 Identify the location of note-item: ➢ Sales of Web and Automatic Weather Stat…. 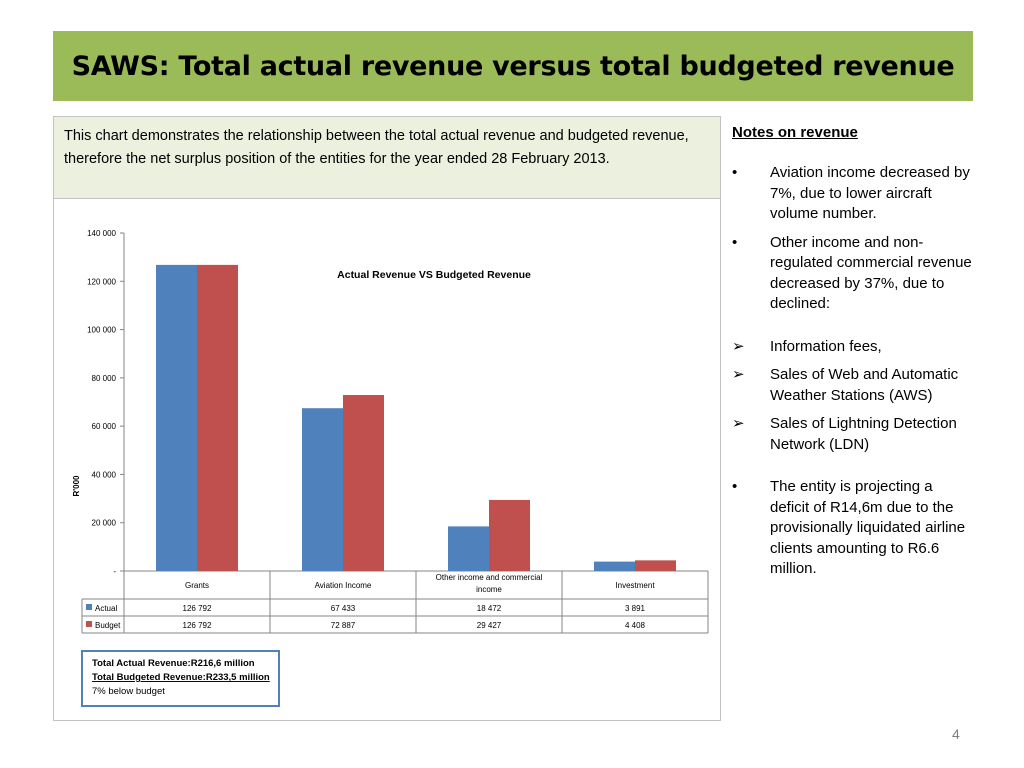
(852, 385).